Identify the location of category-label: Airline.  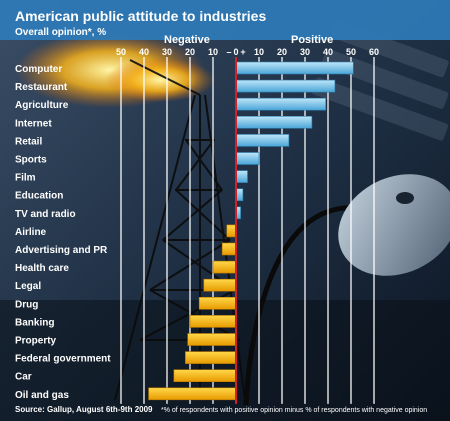
(31, 232).